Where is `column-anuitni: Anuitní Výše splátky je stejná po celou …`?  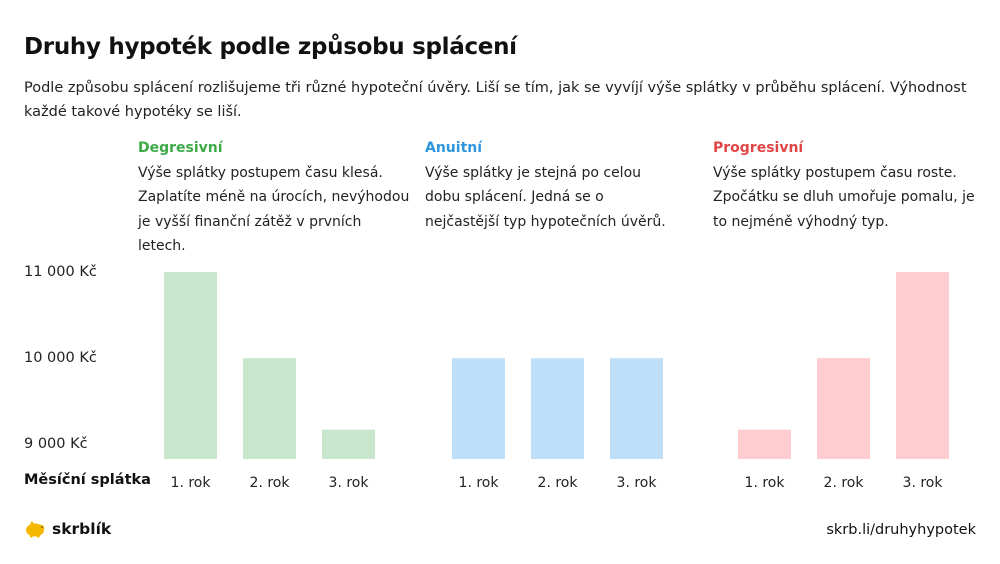 column-anuitni: Anuitní Výše splátky je stejná po celou … is located at coordinates (552, 185).